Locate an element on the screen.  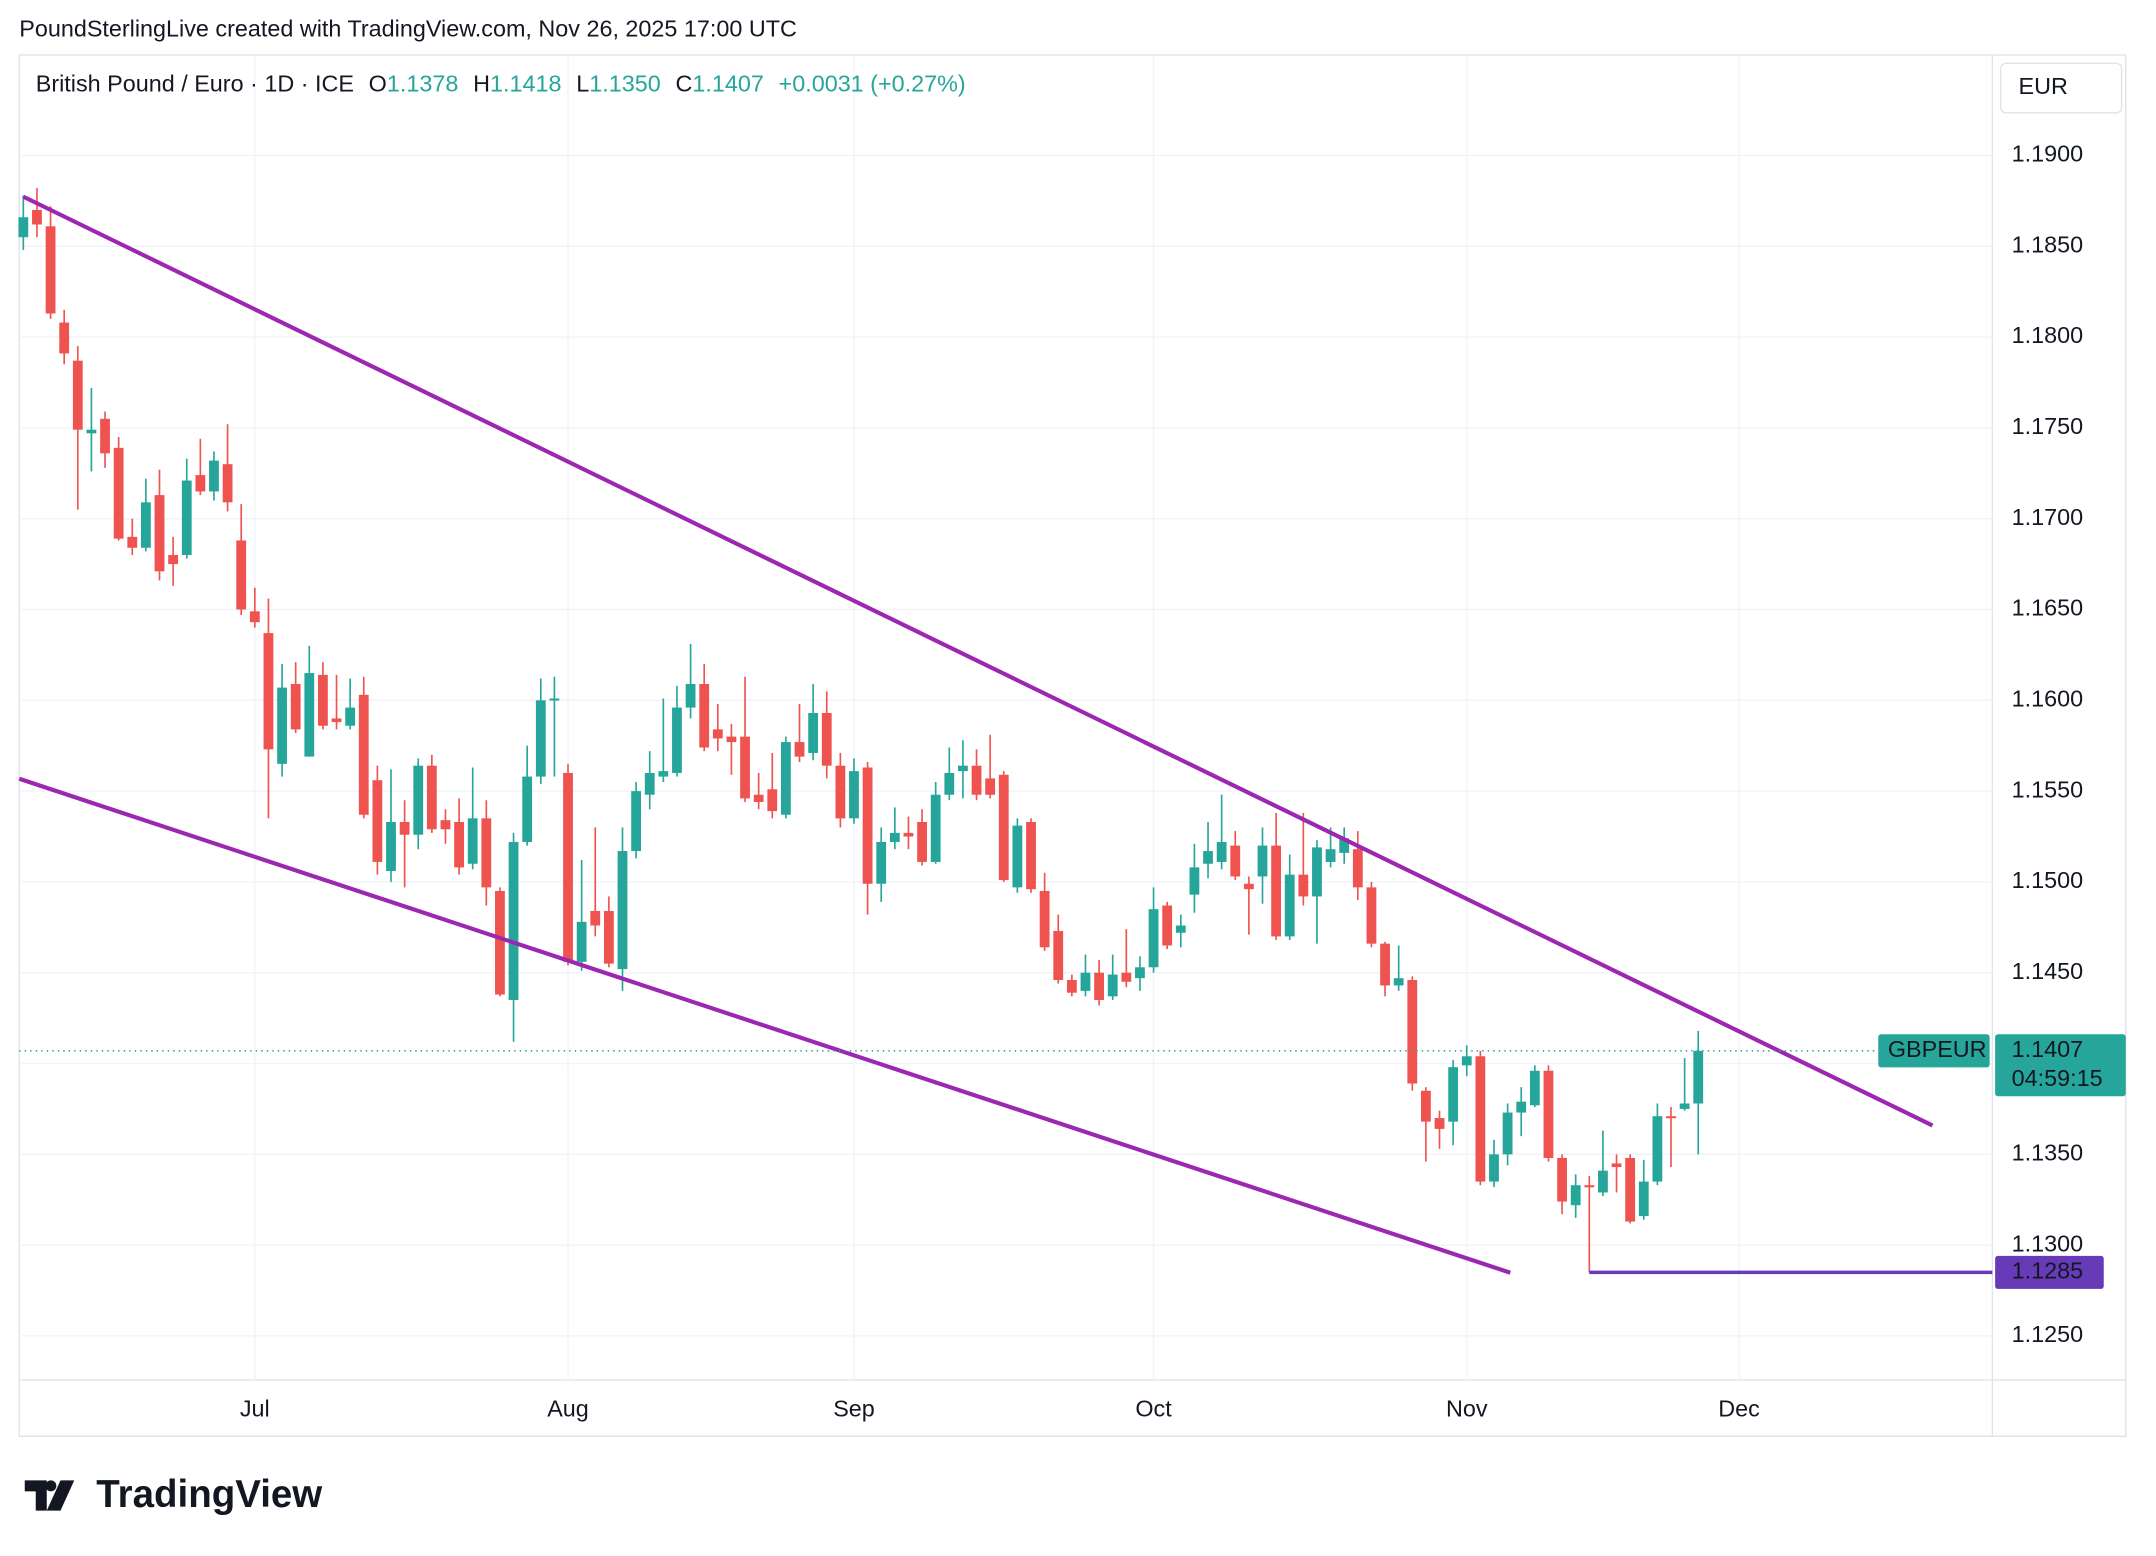
c-value: 1.1407 is located at coordinates (727, 83).